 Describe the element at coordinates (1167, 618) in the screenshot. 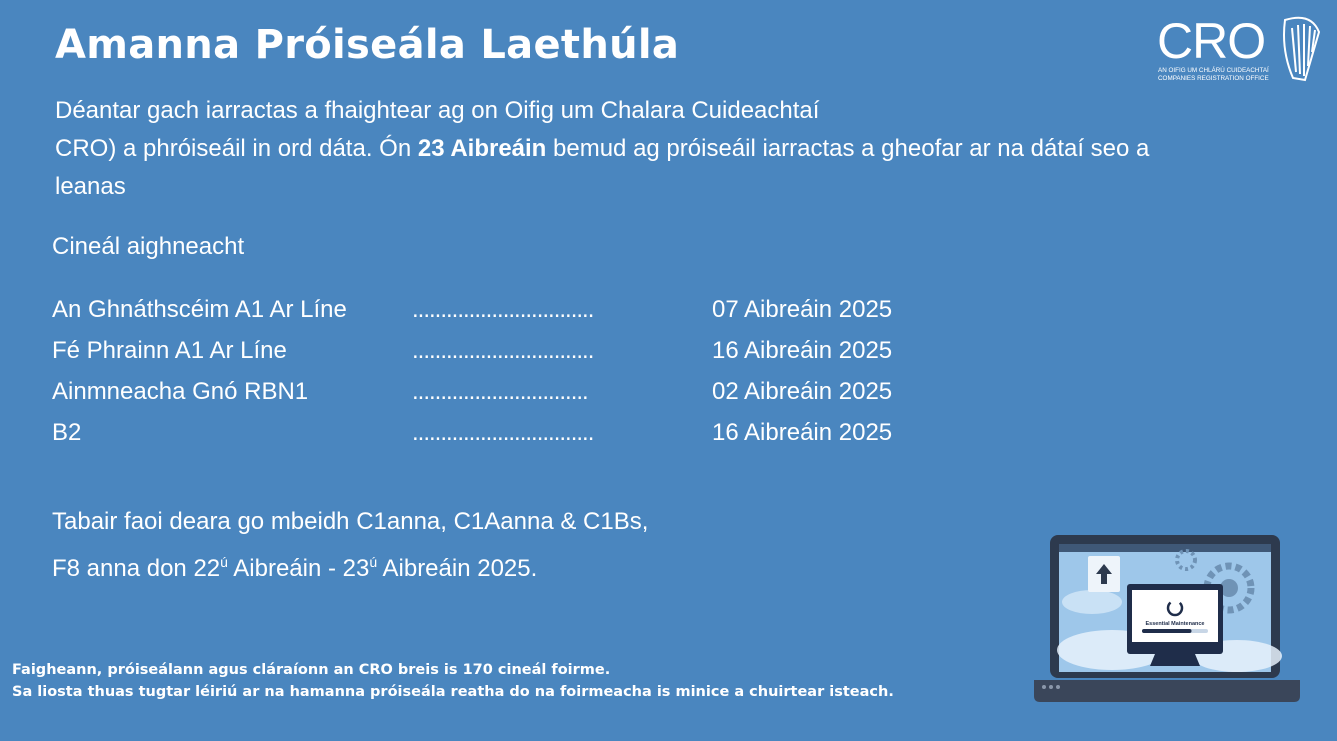

I see `laptop-icon: Essential Maintenance` at that location.